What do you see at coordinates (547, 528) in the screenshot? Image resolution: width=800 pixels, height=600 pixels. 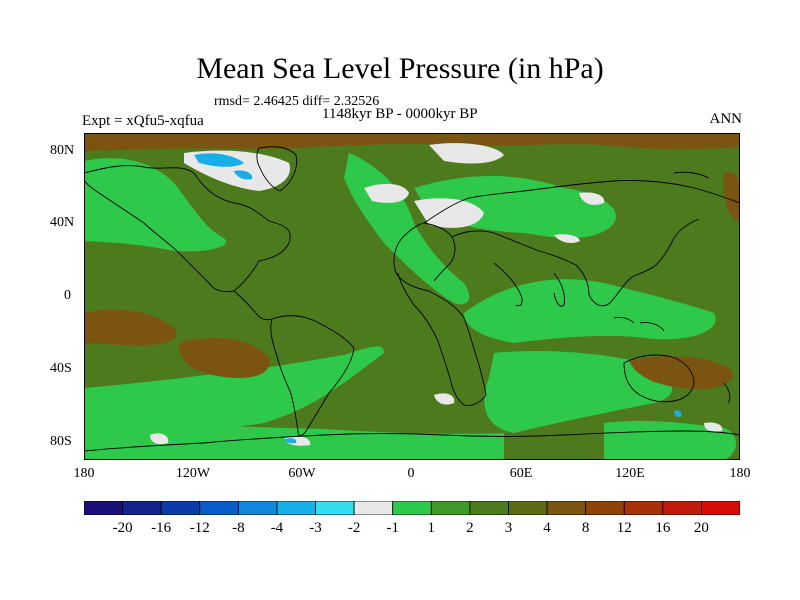 I see `colorbar-label: 4` at bounding box center [547, 528].